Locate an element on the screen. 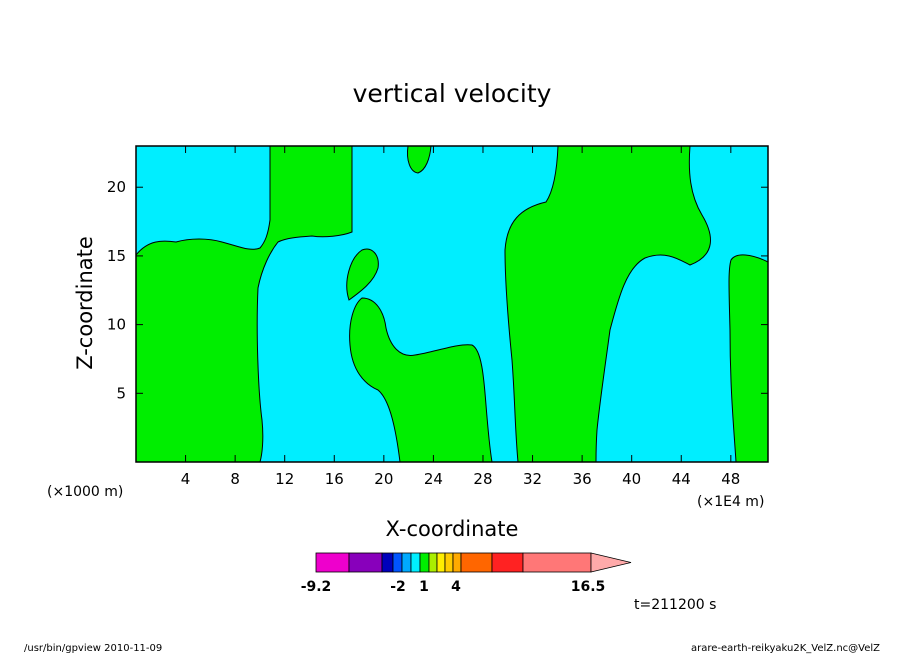 This screenshot has width=904, height=654. colorbar-label: 4 is located at coordinates (456, 587).